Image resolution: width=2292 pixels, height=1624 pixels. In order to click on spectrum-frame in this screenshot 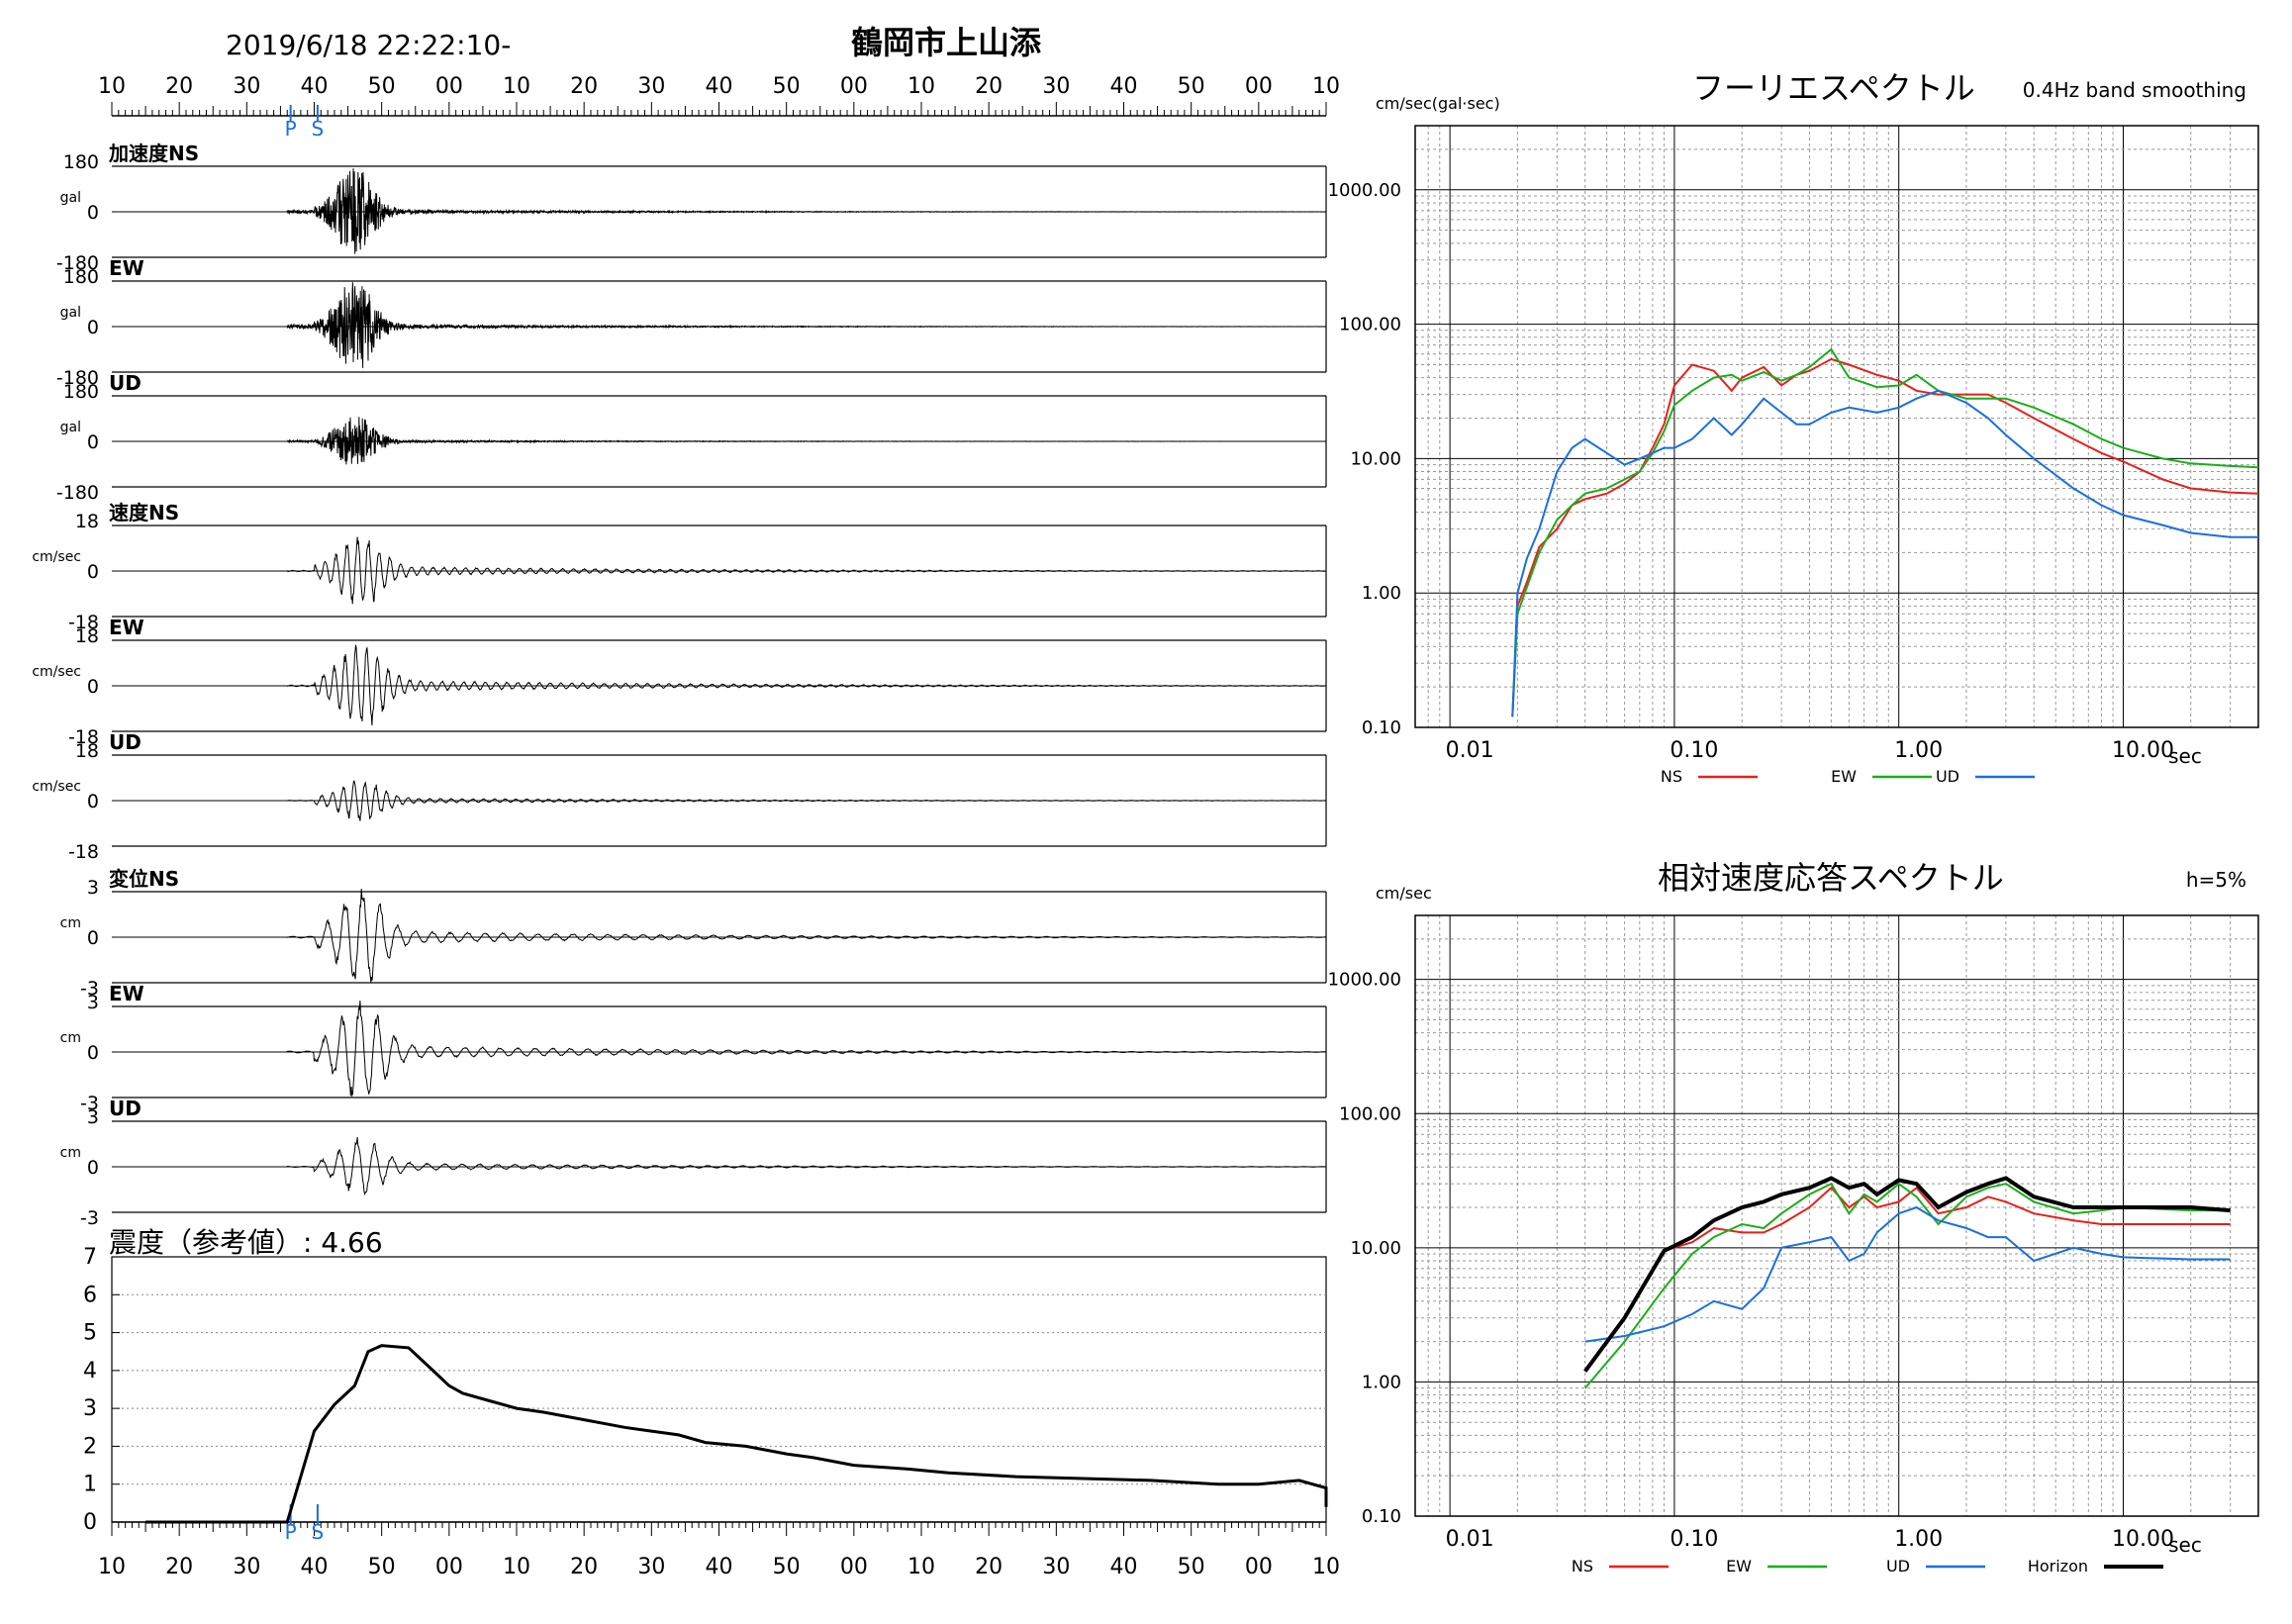, I will do `click(1836, 1215)`.